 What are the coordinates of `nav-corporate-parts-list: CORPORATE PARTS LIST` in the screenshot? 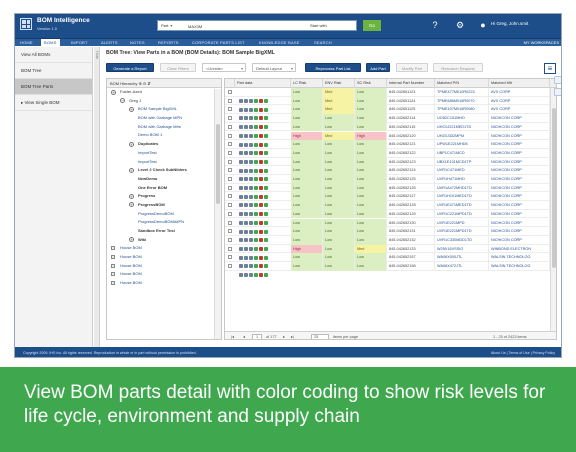 It's located at (218, 42).